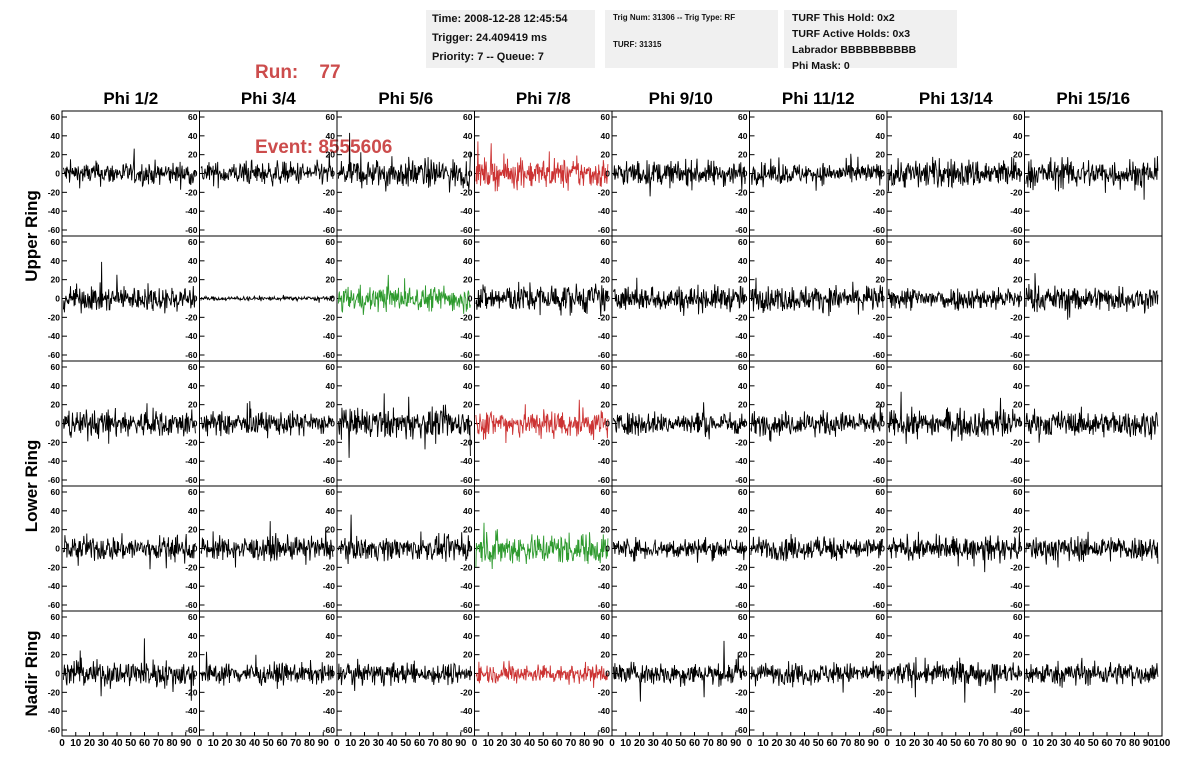  I want to click on labrador-text: Labrador BBBBBBBBBB, so click(854, 50).